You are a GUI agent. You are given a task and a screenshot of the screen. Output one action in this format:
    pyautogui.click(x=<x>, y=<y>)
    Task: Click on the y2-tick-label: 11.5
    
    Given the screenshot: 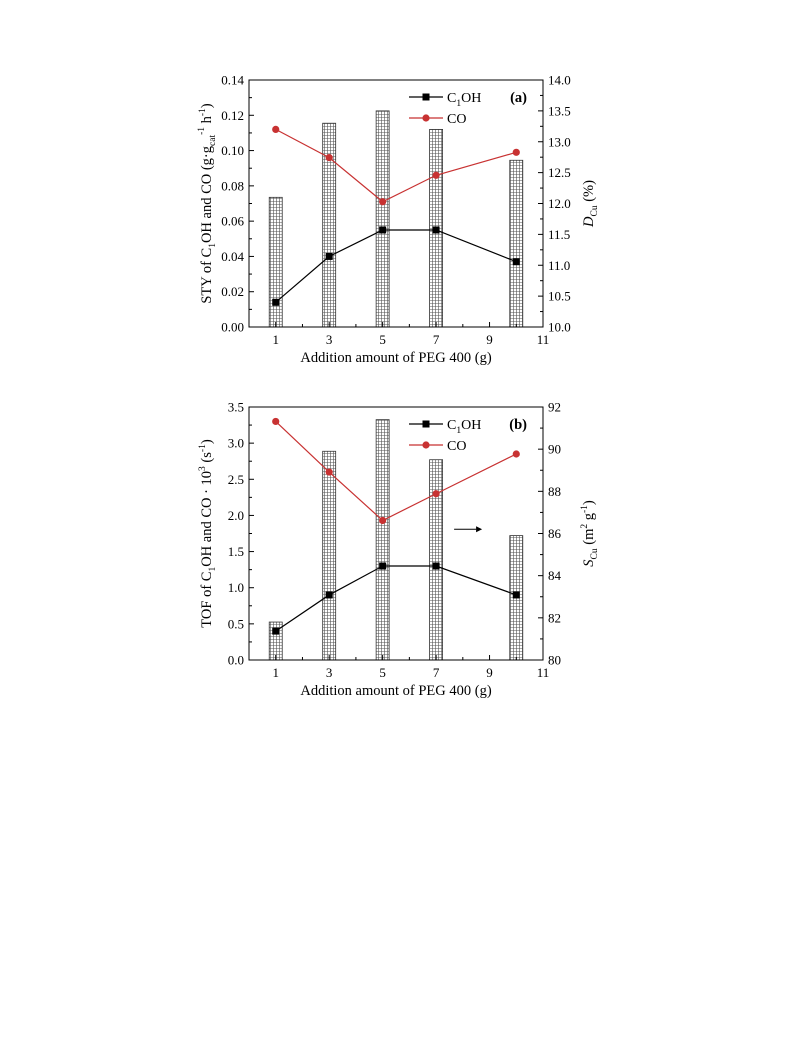 What is the action you would take?
    pyautogui.click(x=559, y=234)
    